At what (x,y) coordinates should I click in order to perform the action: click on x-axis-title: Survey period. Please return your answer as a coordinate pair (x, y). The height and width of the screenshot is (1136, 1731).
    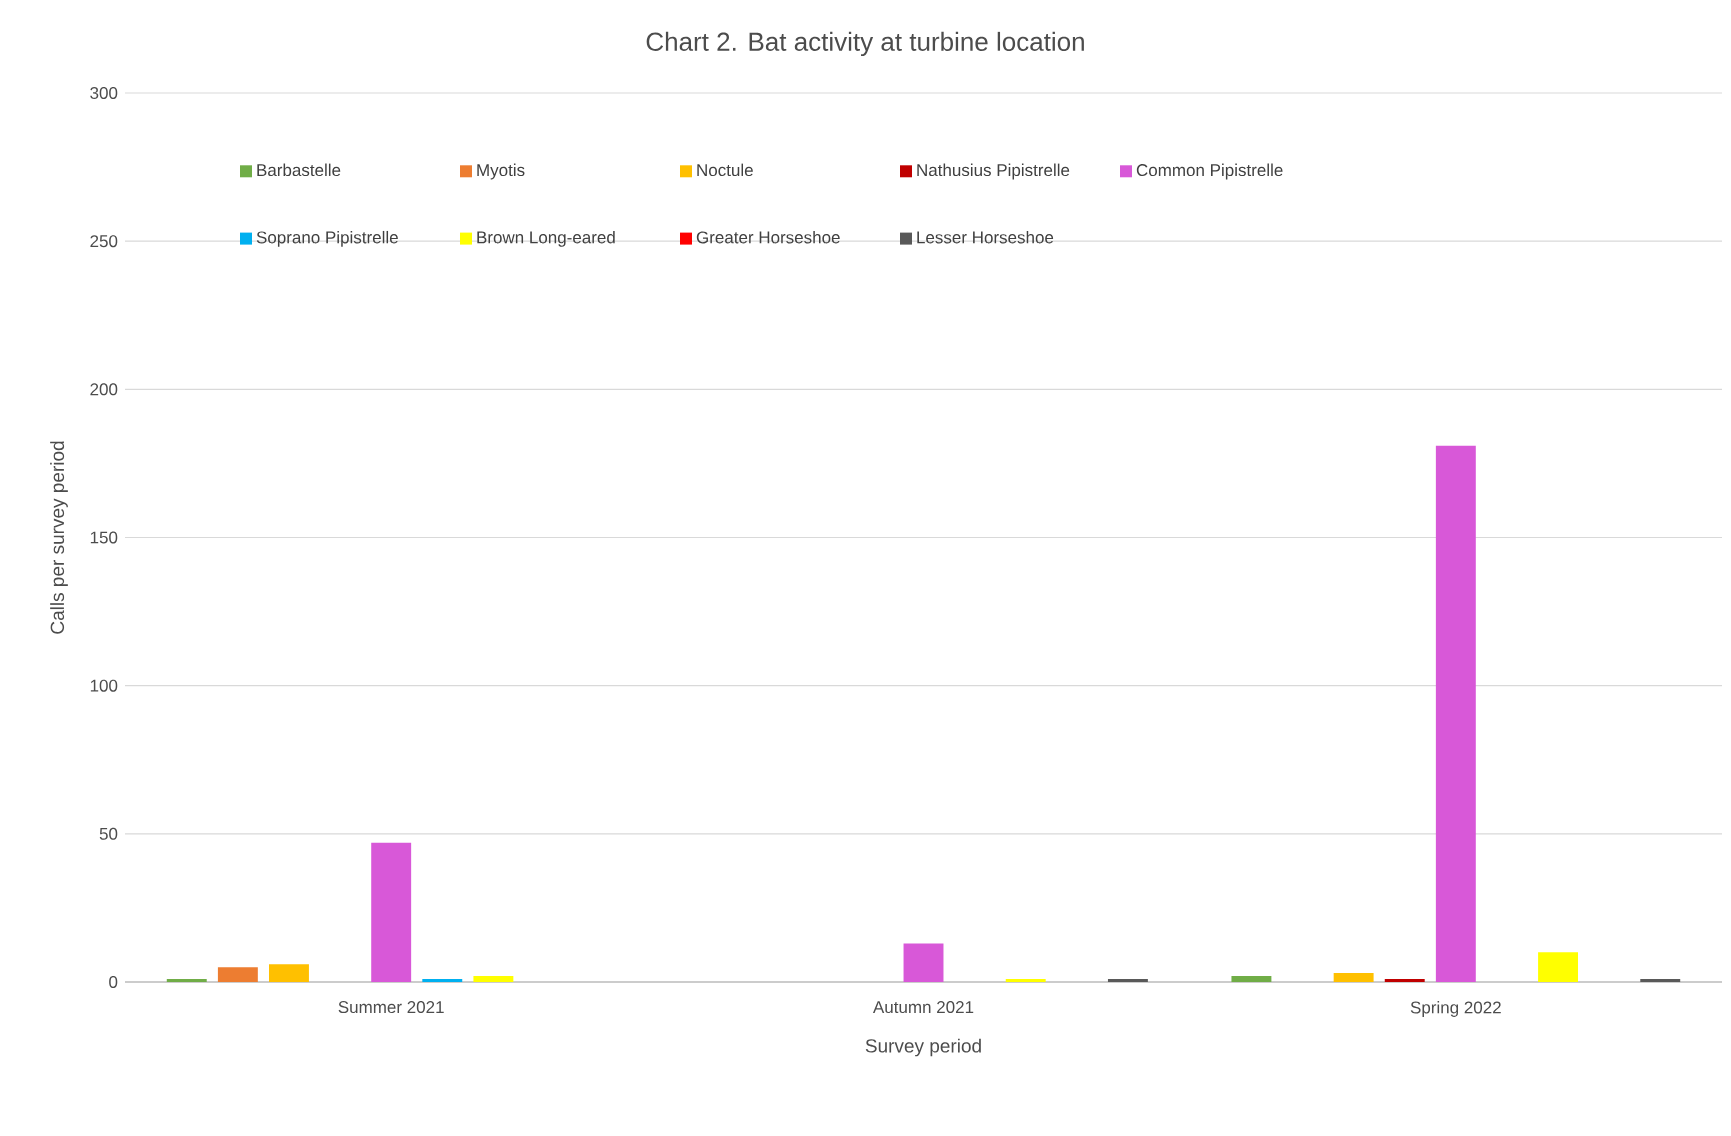
    Looking at the image, I should click on (923, 1047).